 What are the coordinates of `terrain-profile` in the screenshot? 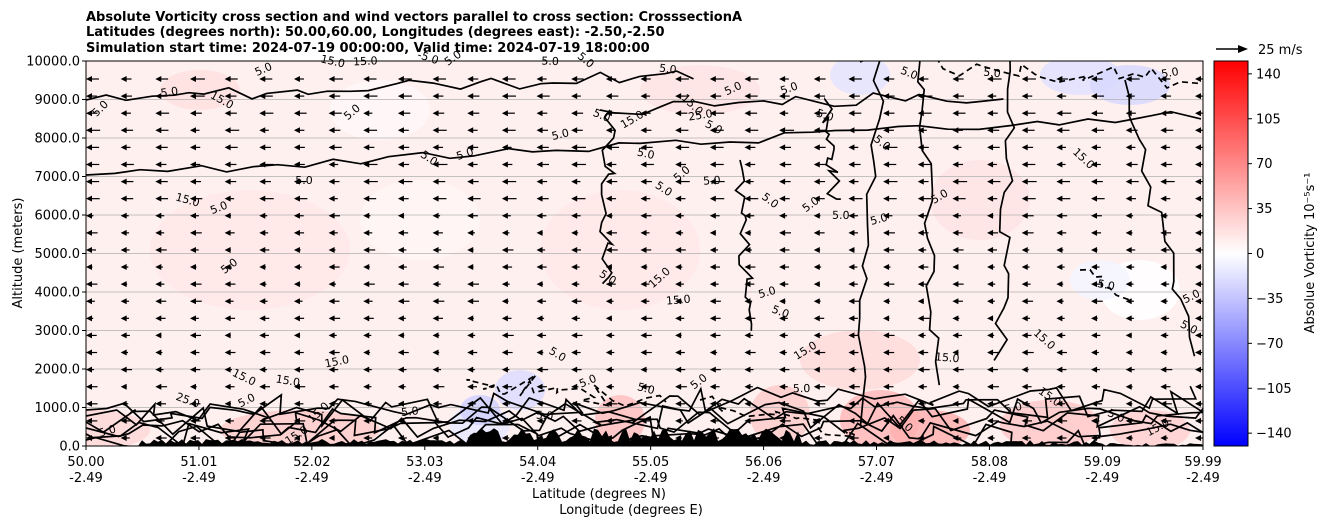 It's located at (644, 437).